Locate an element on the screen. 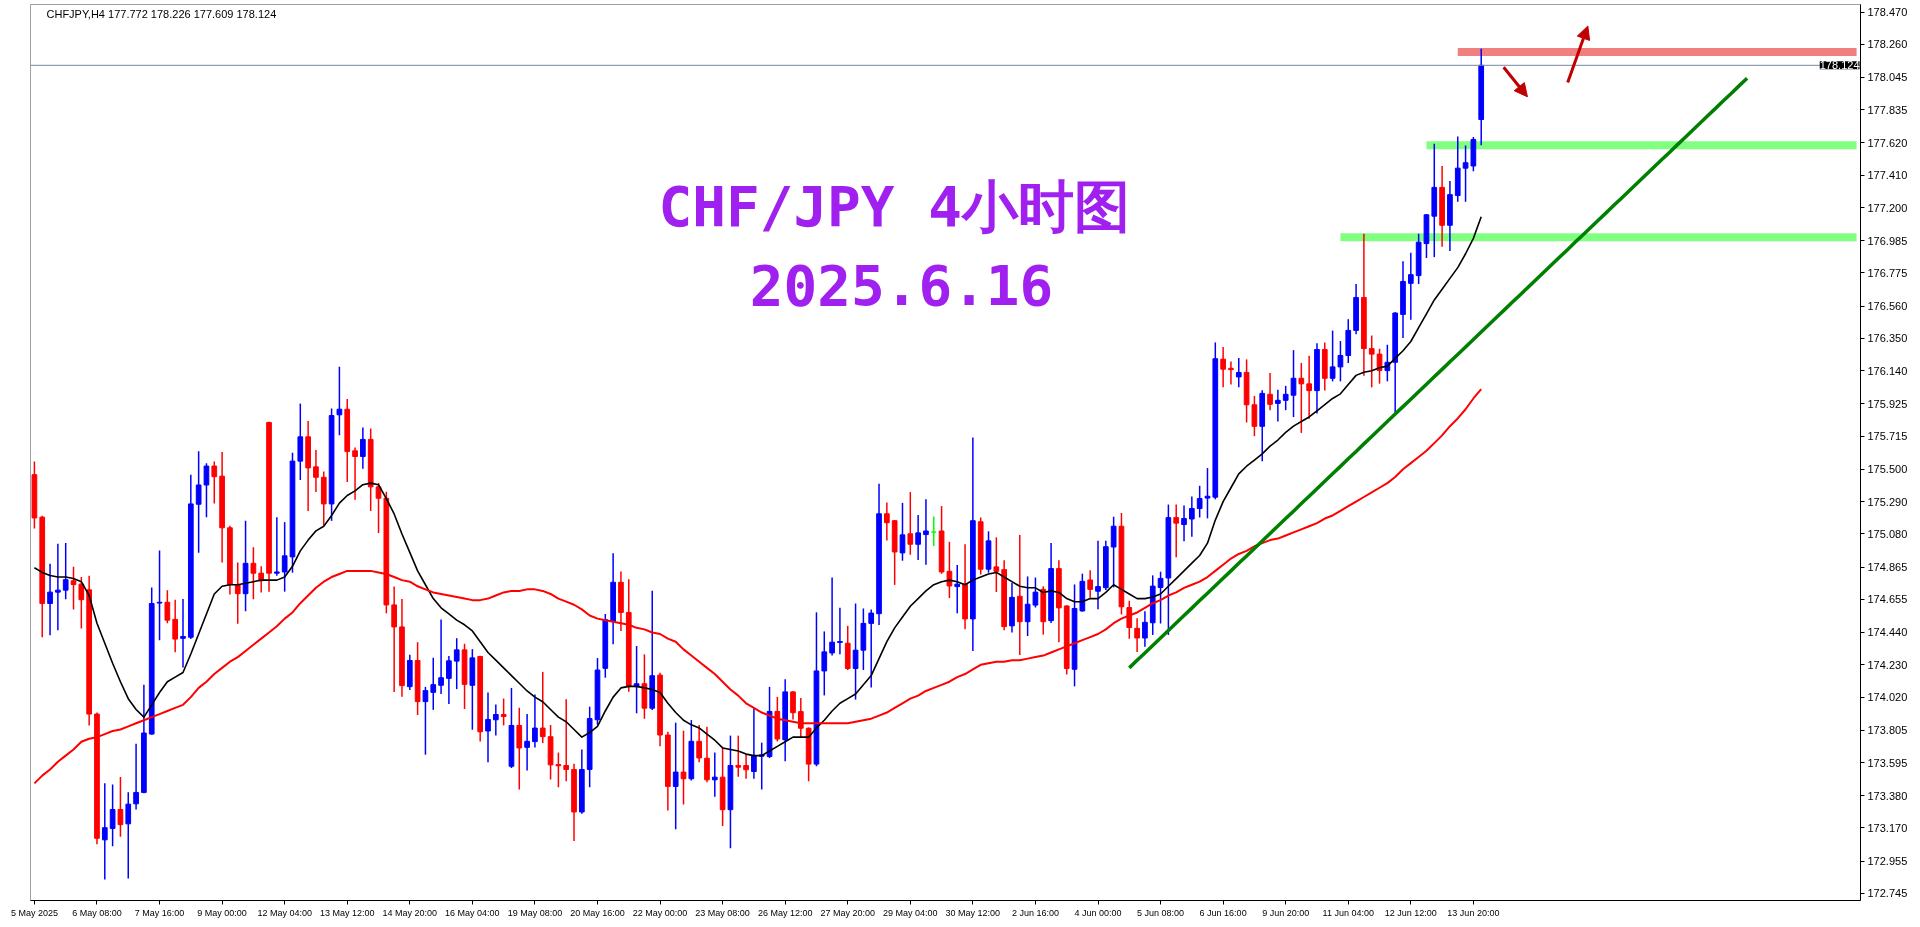  ref-line-label: 178.124 is located at coordinates (1839, 65).